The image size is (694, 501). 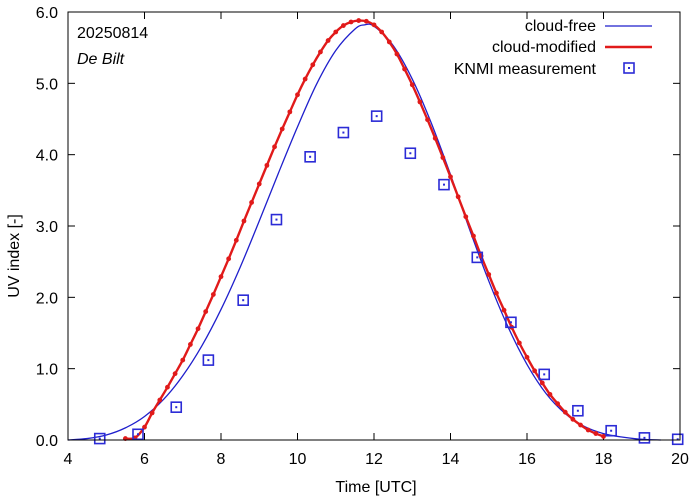 I want to click on x-tick-label: 16, so click(x=527, y=459).